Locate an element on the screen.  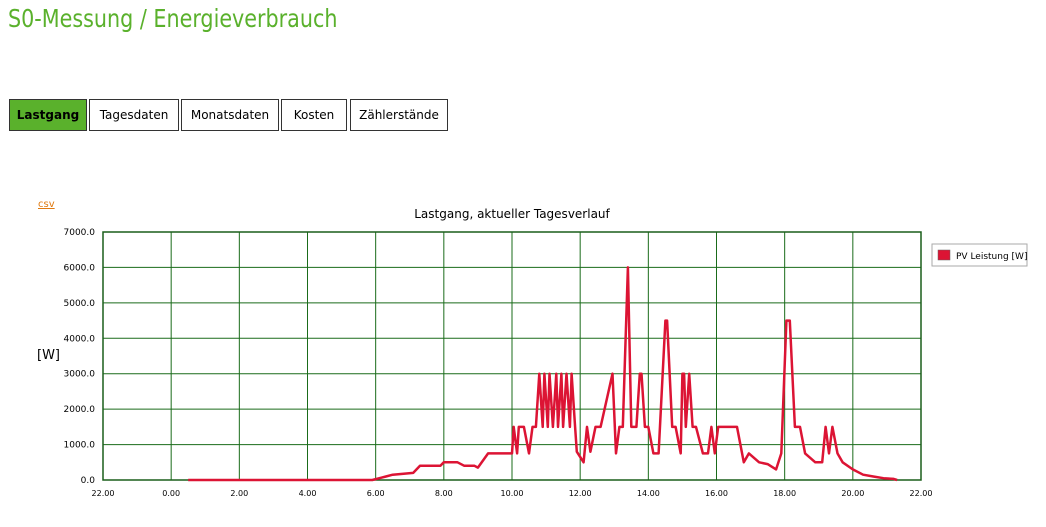
y-axis-label: [W] is located at coordinates (48, 355).